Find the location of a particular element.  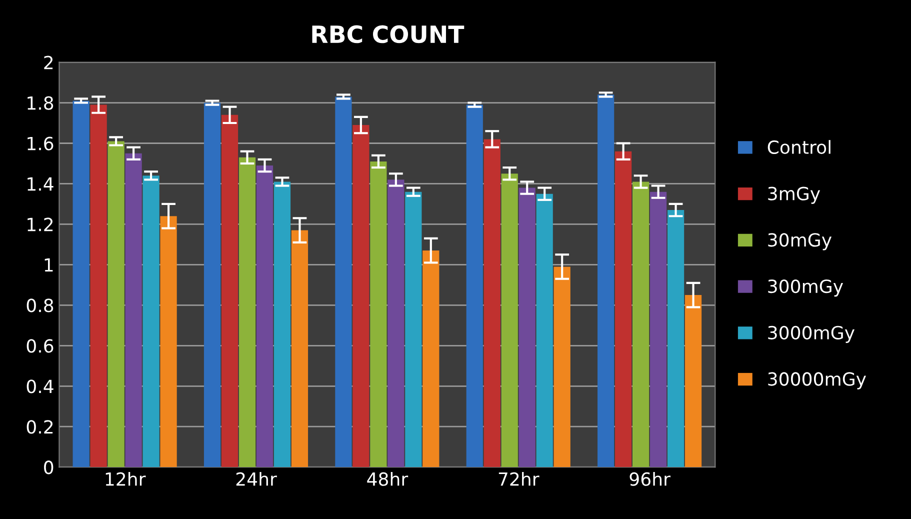

chart-title: RBC COUNT is located at coordinates (388, 34).